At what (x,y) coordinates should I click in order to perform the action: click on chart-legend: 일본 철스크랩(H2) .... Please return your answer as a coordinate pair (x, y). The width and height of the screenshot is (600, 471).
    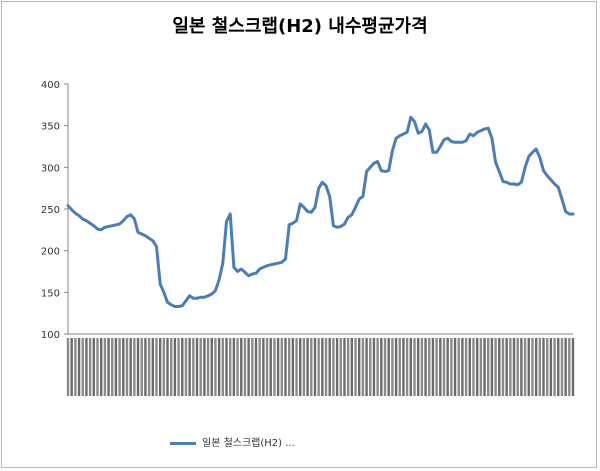
    Looking at the image, I should click on (232, 441).